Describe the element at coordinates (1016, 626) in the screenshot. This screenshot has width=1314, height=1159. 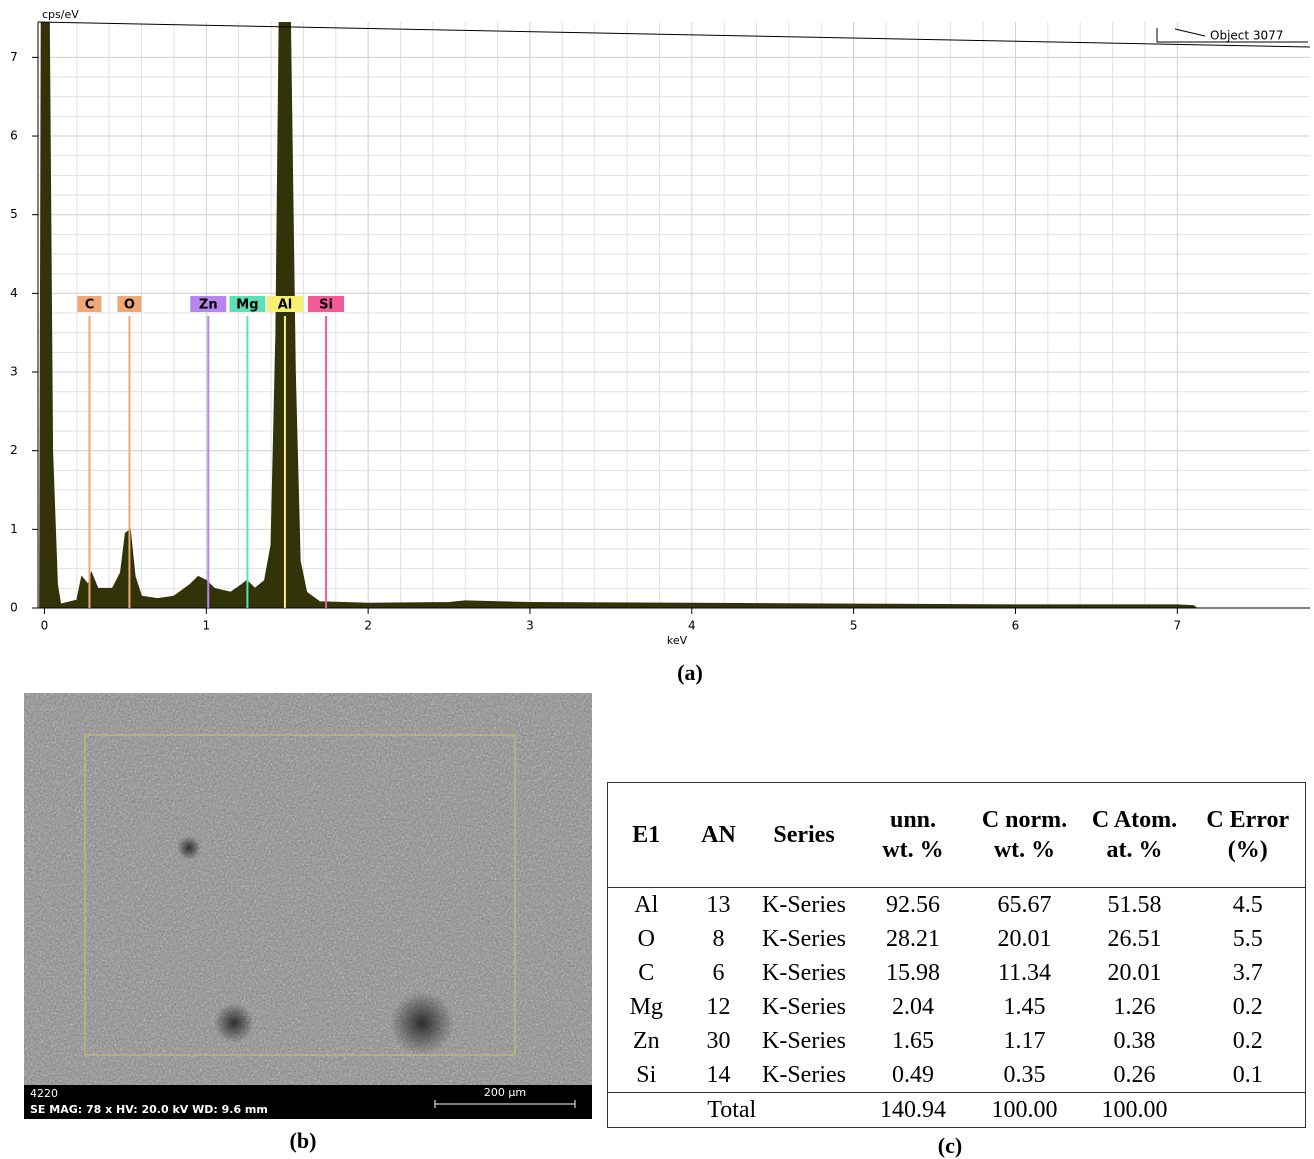
I see `x-tick-label: 6` at that location.